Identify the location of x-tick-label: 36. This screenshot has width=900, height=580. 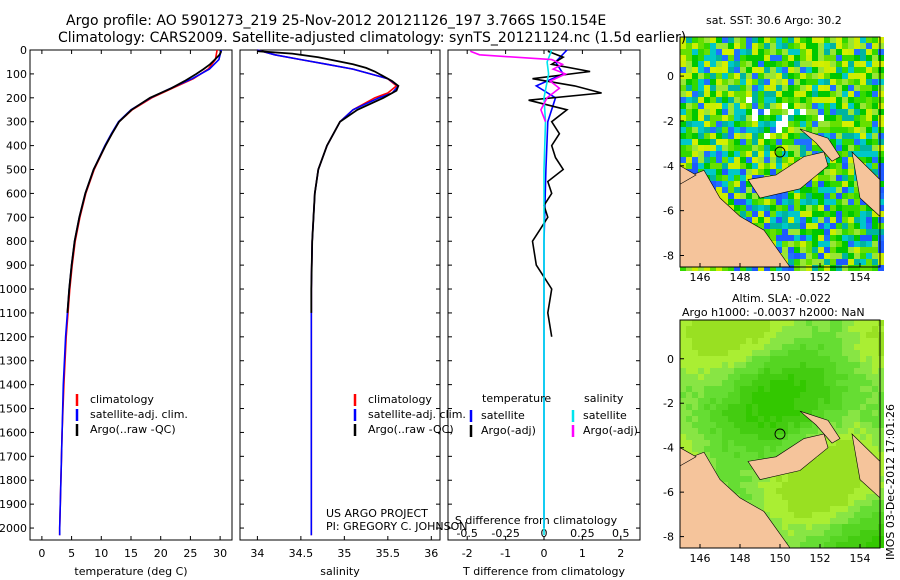
(431, 553).